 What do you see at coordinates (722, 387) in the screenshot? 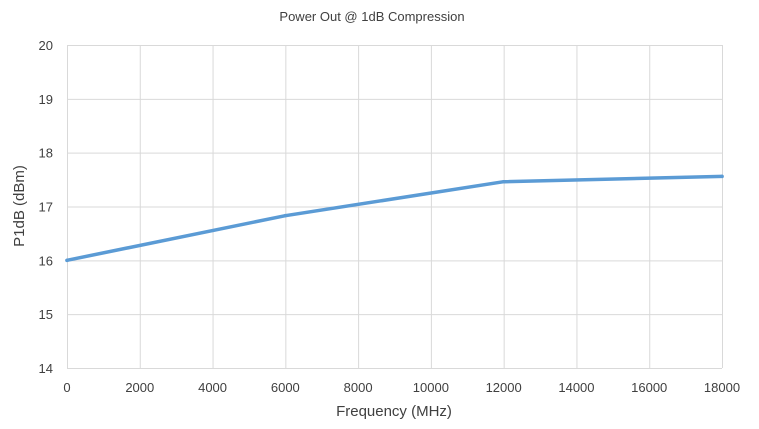
I see `x-tick-label: 18000` at bounding box center [722, 387].